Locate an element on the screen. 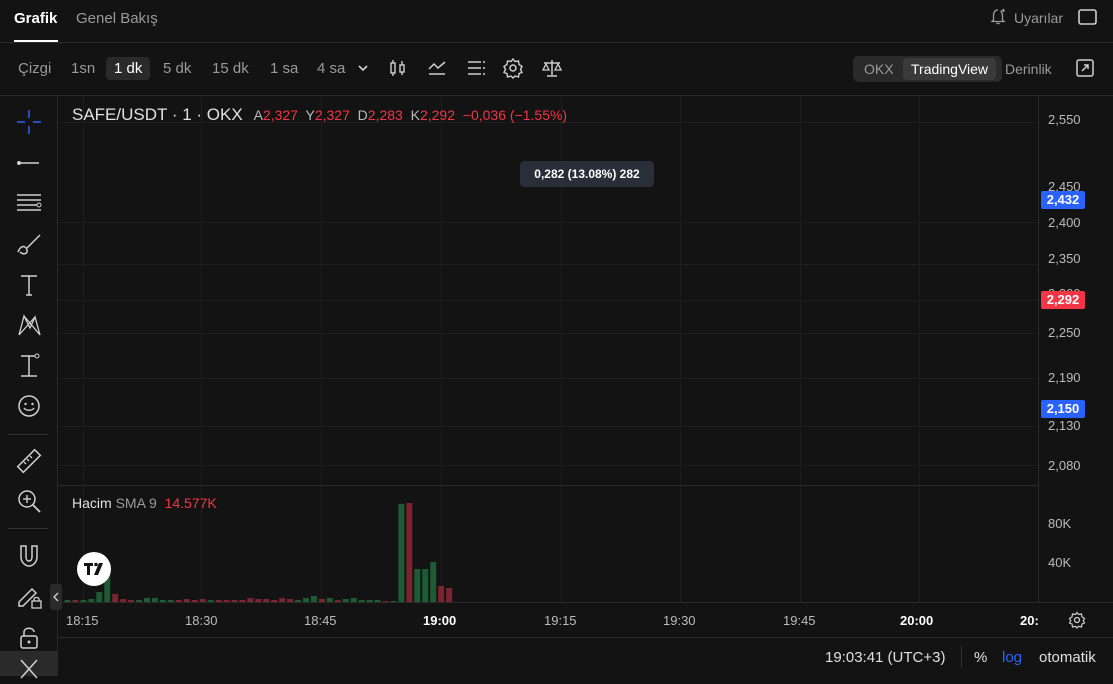 This screenshot has height=684, width=1113. expand-icon is located at coordinates (1085, 68).